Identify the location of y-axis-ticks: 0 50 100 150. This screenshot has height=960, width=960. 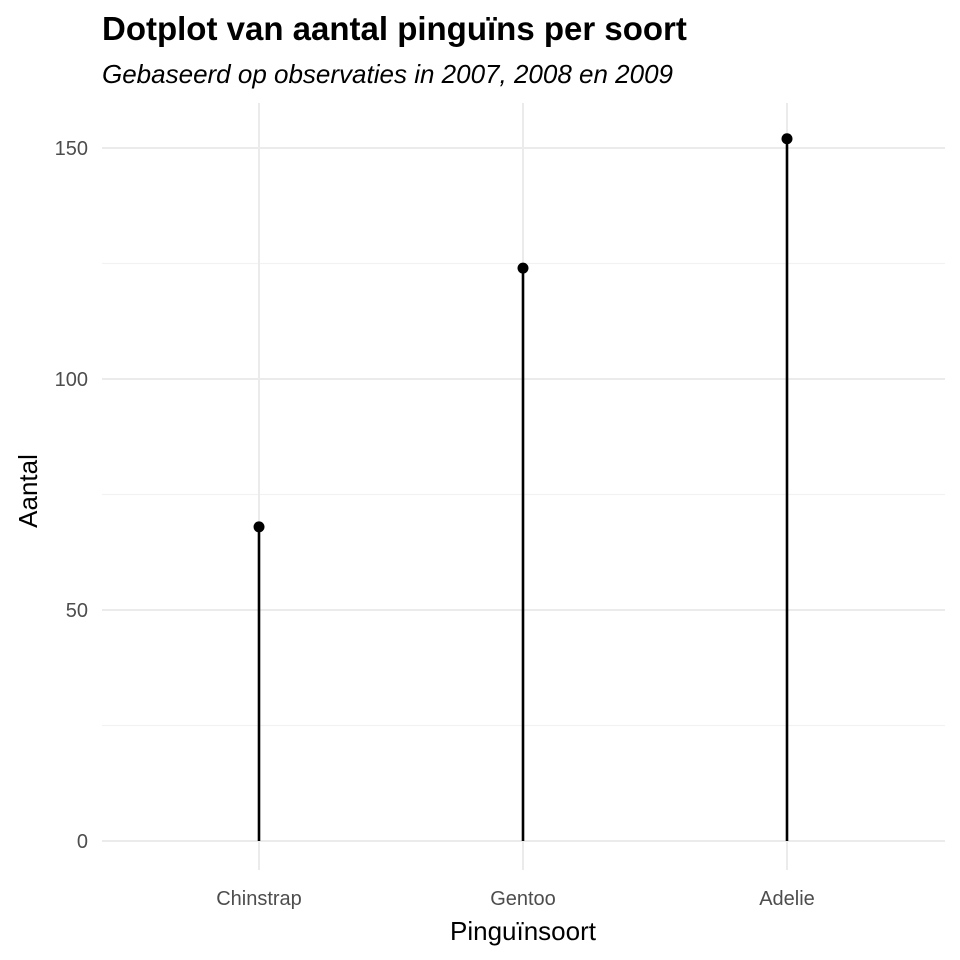
(71, 495).